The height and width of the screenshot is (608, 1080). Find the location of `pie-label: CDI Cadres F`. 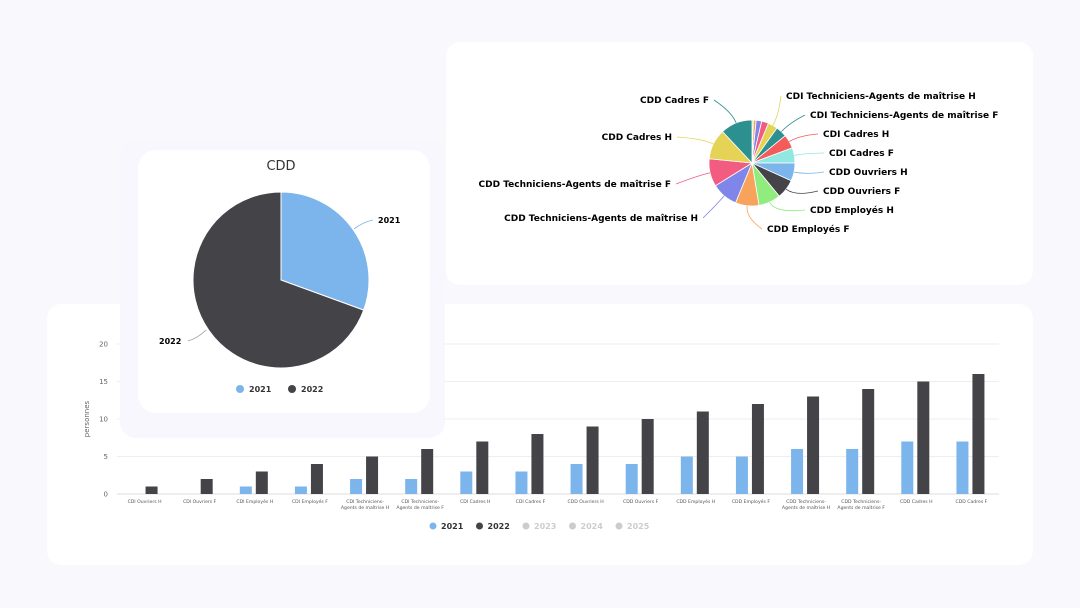

pie-label: CDI Cadres F is located at coordinates (861, 154).